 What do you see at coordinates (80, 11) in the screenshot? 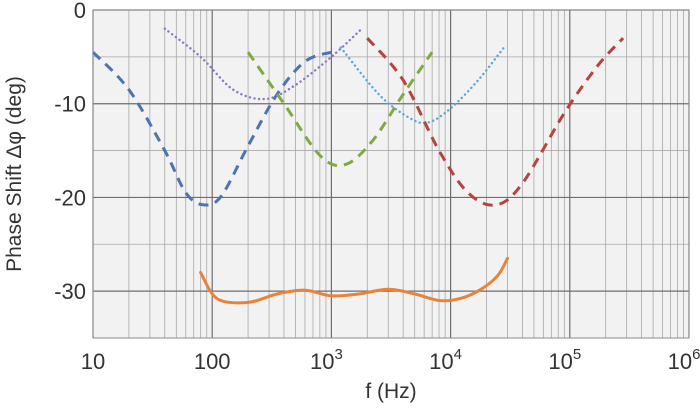
I see `y-tick-label: 0` at bounding box center [80, 11].